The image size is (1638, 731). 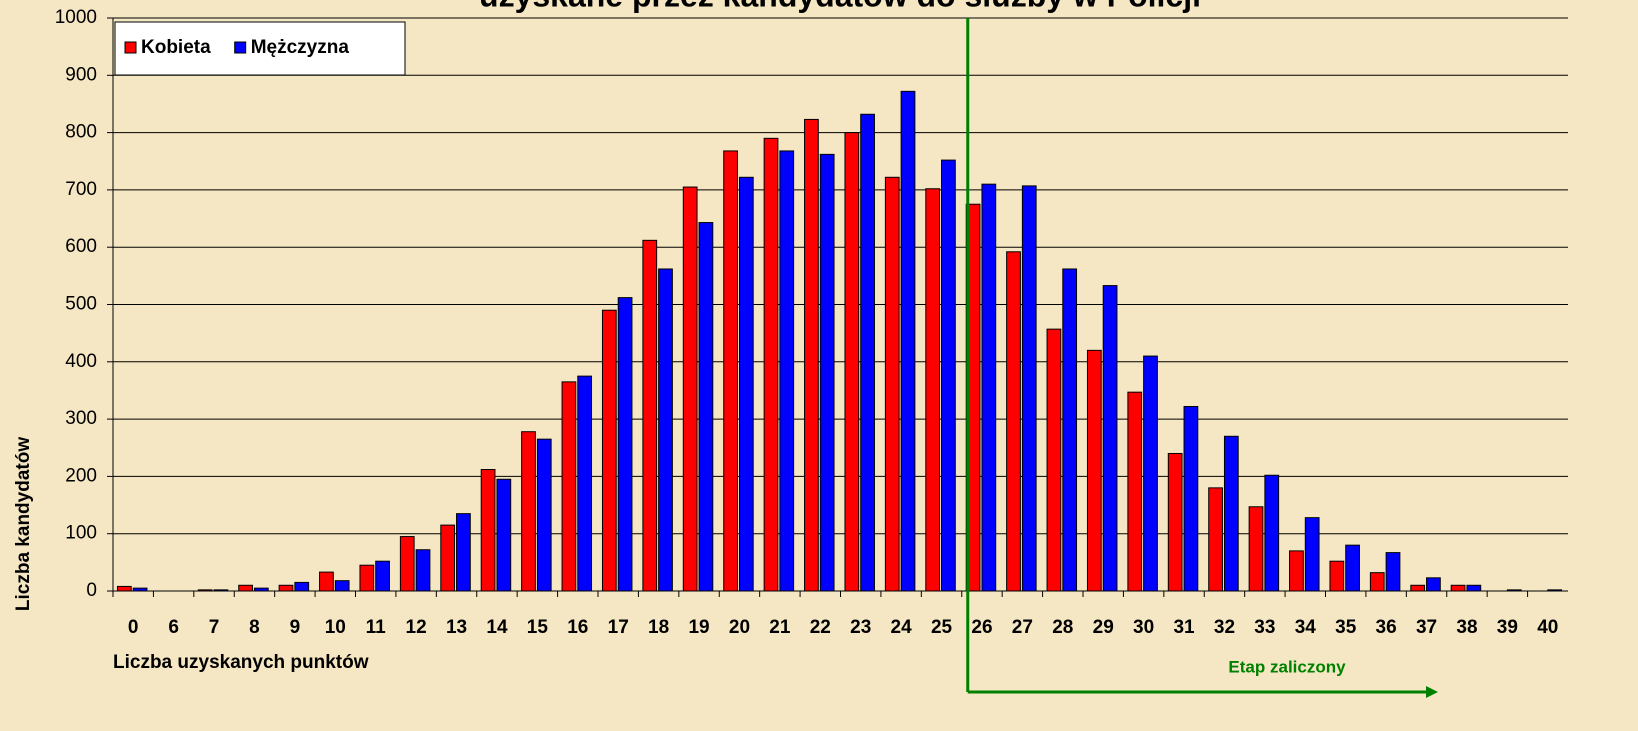 What do you see at coordinates (820, 627) in the screenshot?
I see `x-tick-label: 22` at bounding box center [820, 627].